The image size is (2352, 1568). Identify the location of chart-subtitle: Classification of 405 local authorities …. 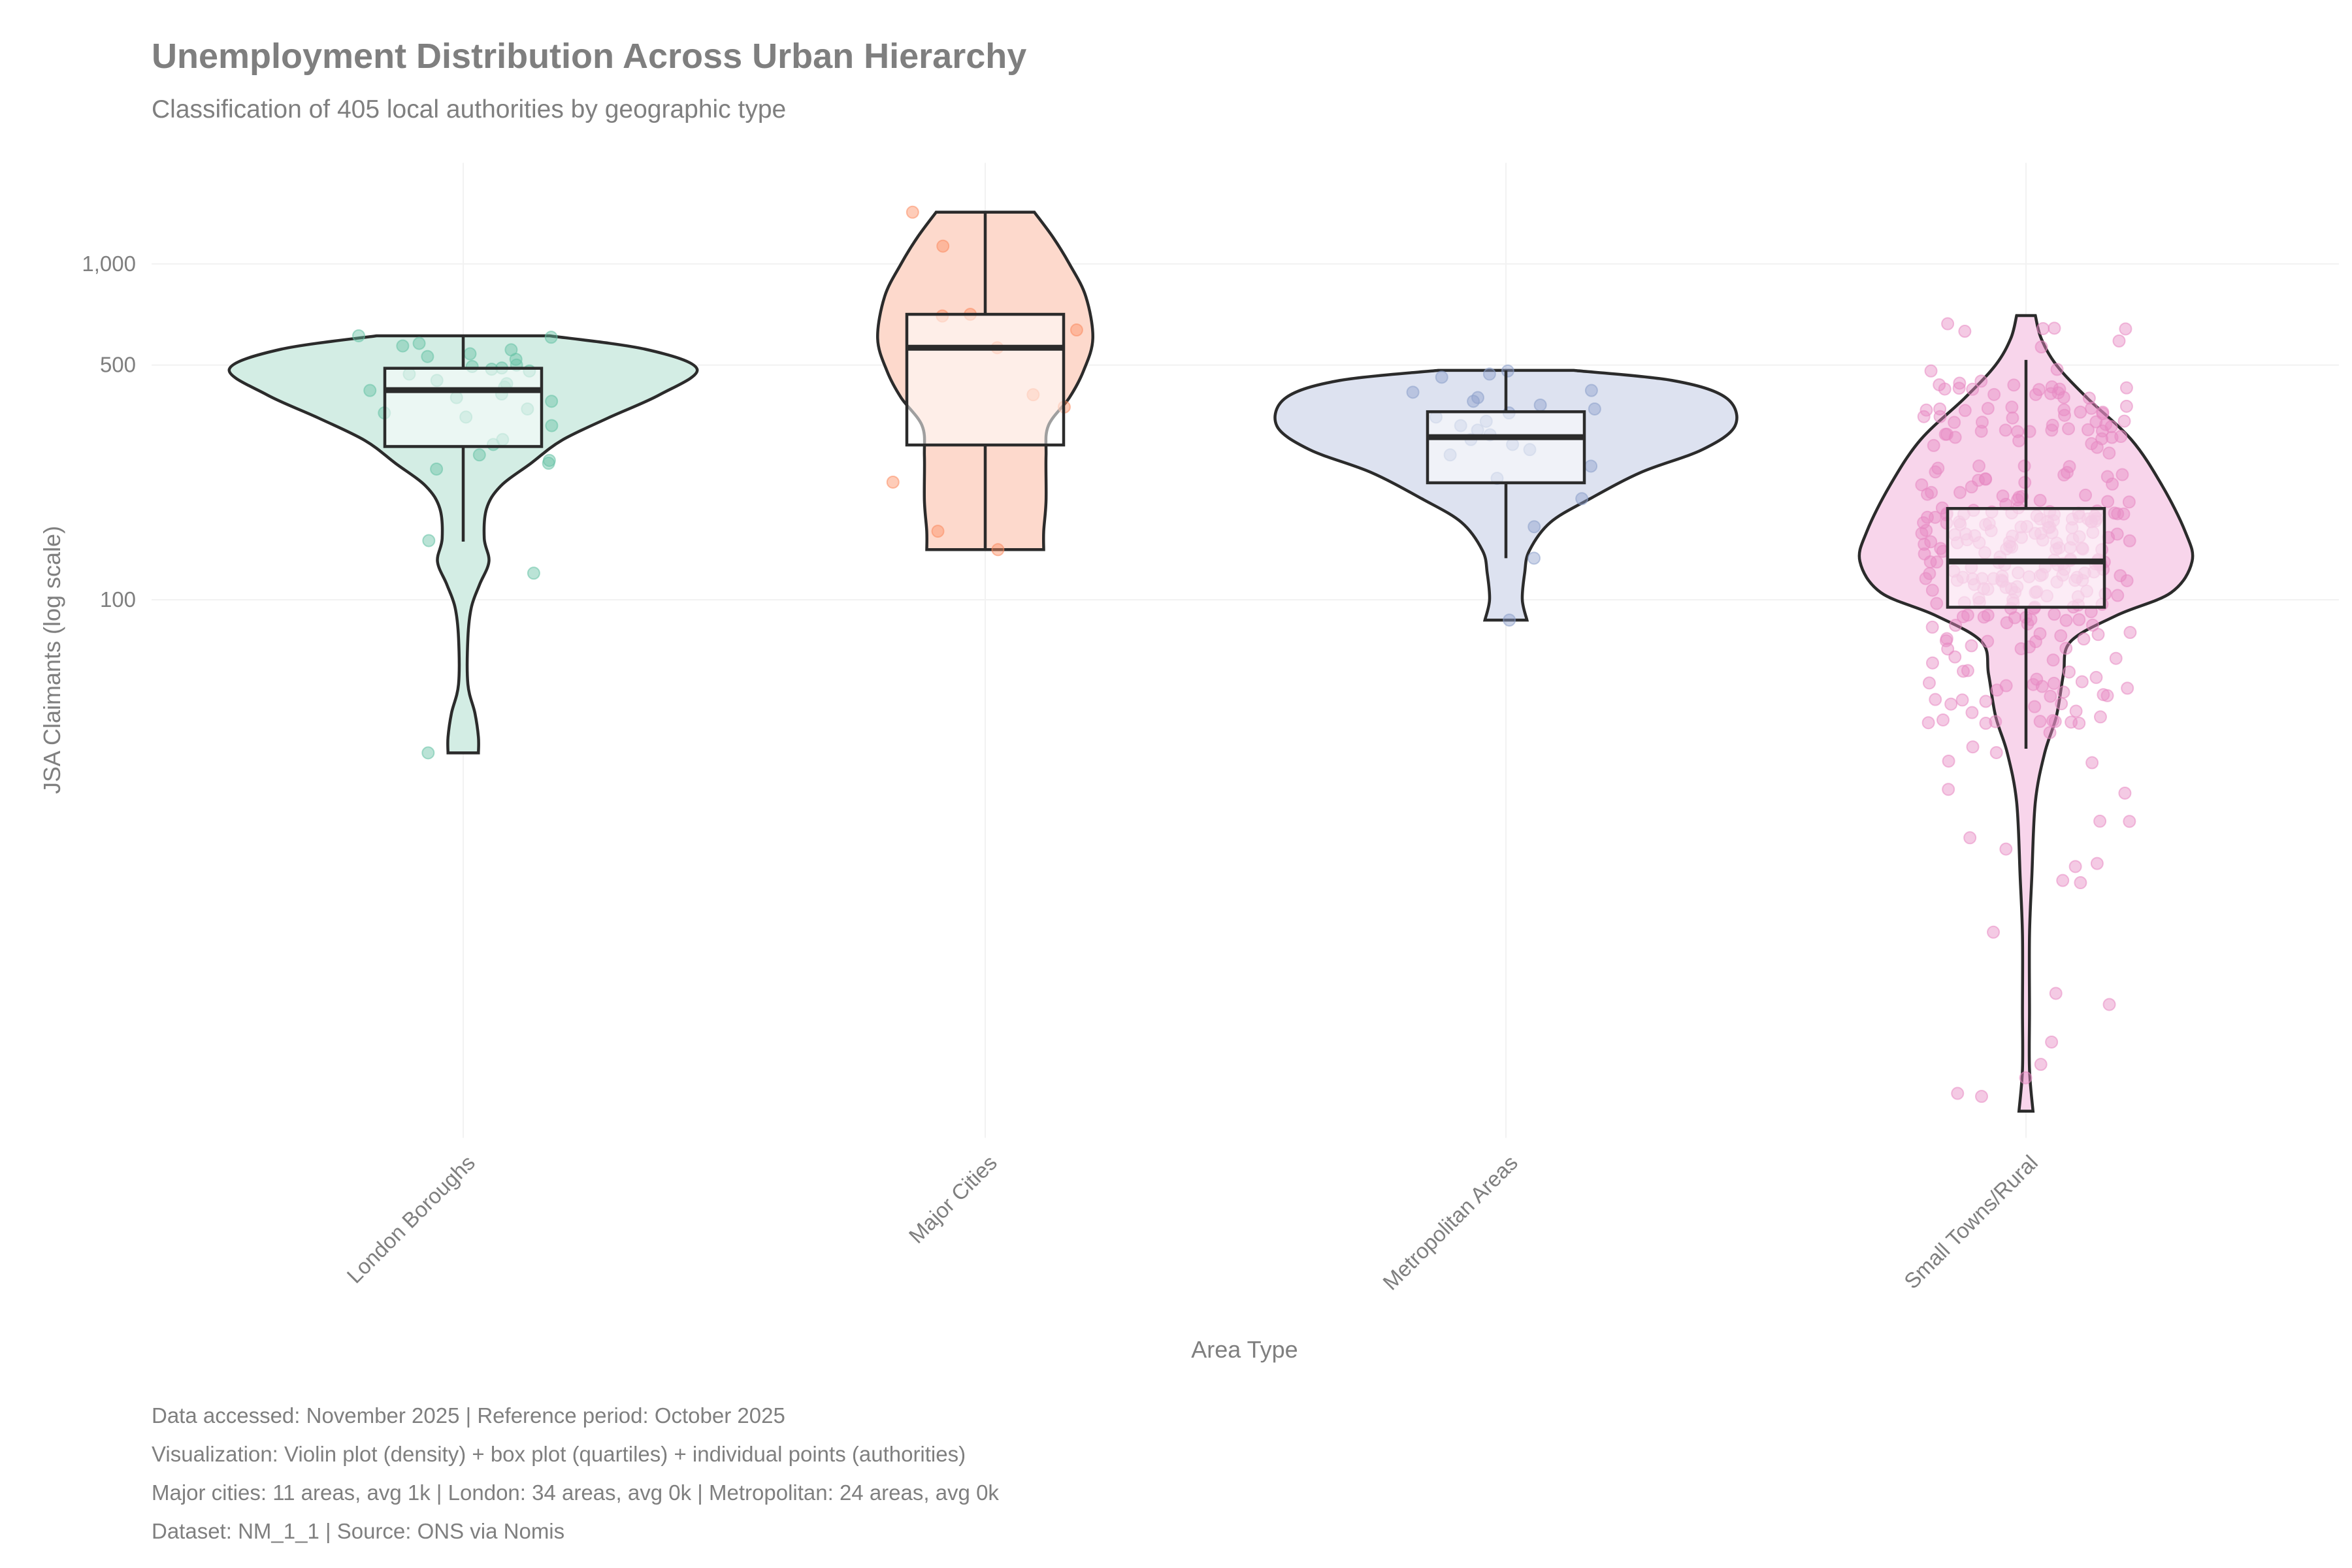
(469, 109).